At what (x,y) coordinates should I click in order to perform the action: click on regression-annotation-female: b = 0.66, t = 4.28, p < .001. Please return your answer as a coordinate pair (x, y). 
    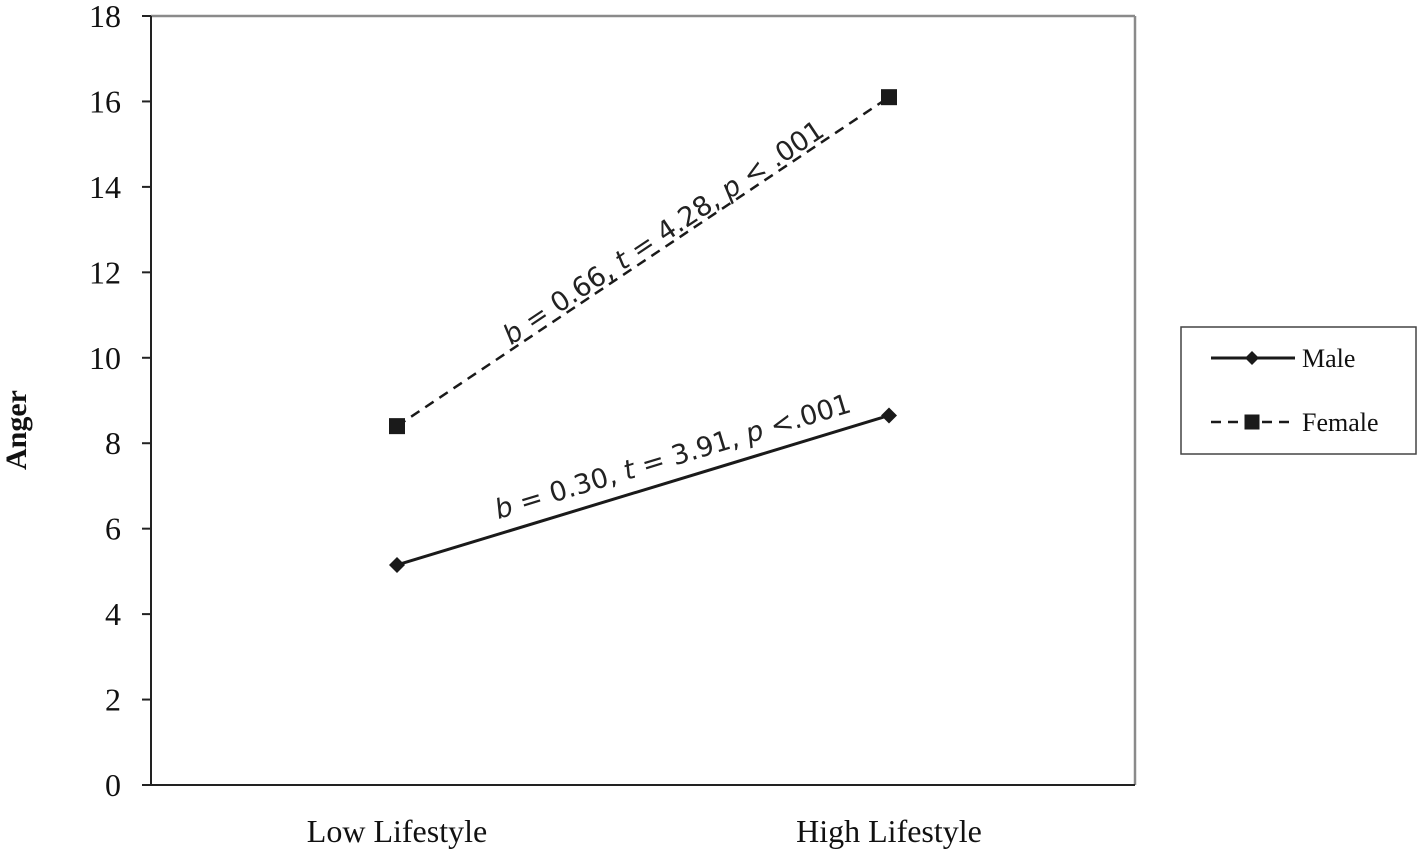
    Looking at the image, I should click on (664, 233).